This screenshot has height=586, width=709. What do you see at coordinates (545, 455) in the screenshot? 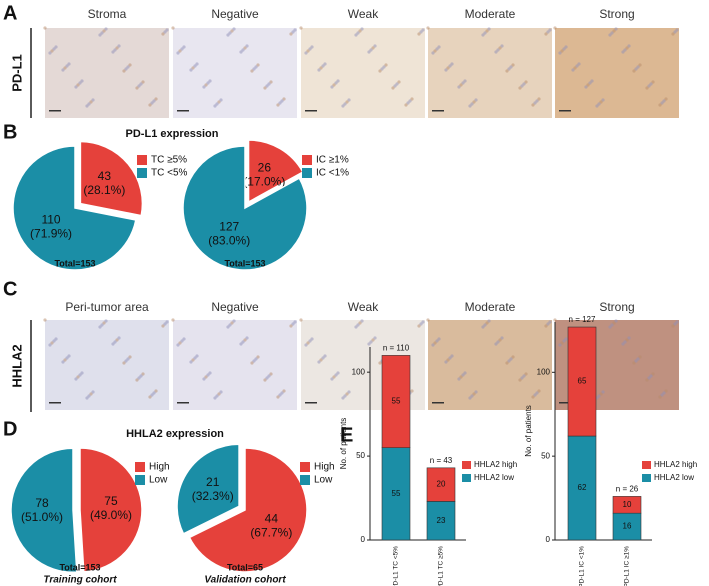
I see `y-tick-label: 50` at bounding box center [545, 455].